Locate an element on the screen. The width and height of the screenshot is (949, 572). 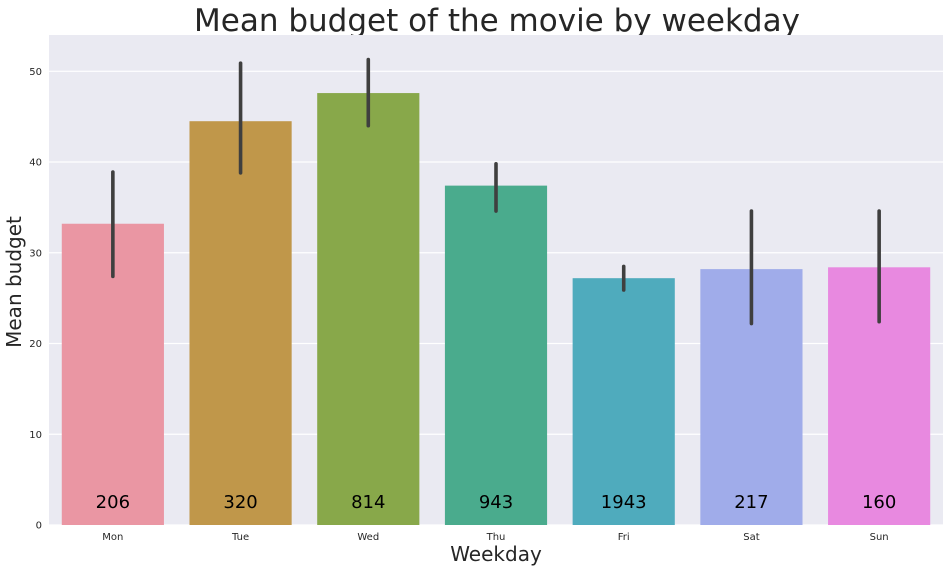
x-tick-label: Sun is located at coordinates (879, 537).